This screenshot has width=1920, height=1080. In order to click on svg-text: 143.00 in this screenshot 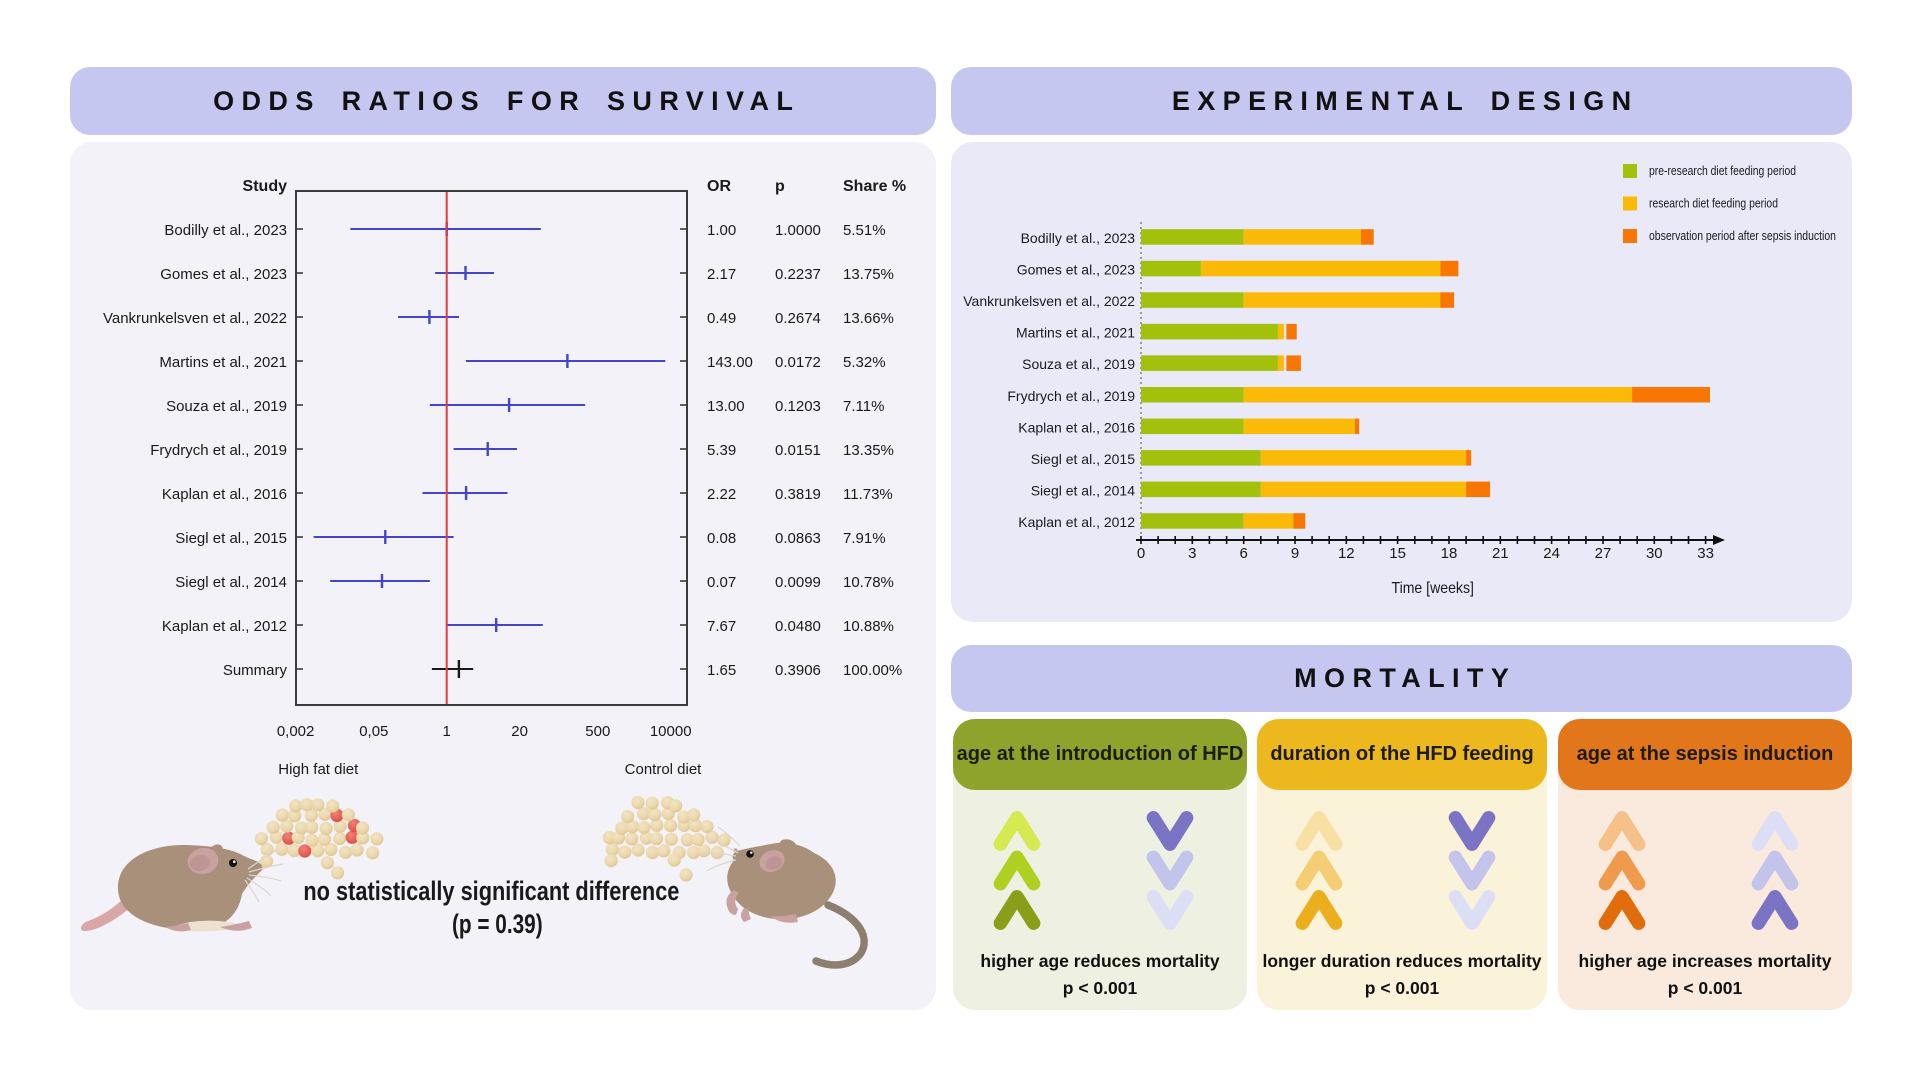, I will do `click(730, 362)`.